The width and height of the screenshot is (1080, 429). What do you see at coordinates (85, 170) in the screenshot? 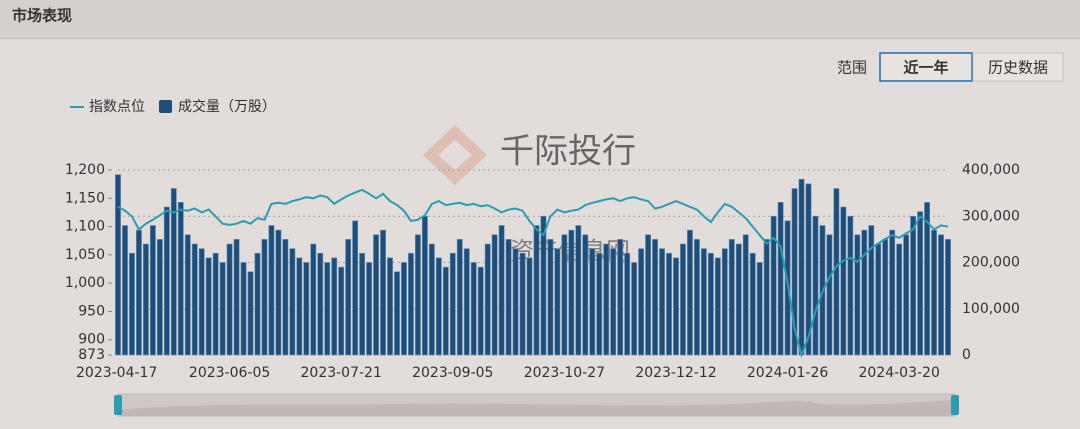
I see `y-tick-label: 1,200` at bounding box center [85, 170].